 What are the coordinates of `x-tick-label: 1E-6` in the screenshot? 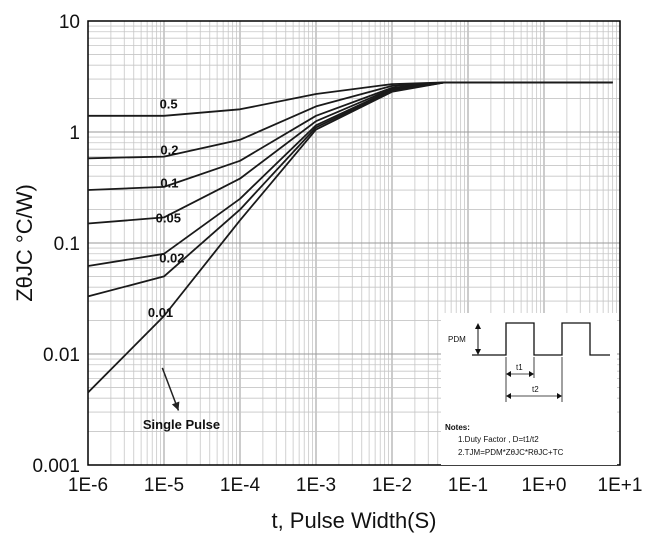 It's located at (88, 485).